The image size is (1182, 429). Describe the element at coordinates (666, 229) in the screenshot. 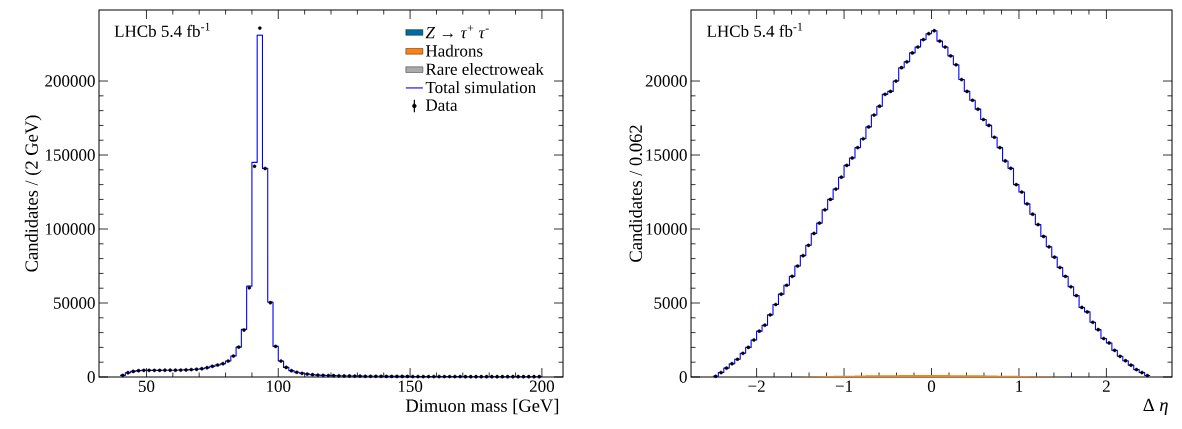

I see `y-tick-label: 10000` at that location.